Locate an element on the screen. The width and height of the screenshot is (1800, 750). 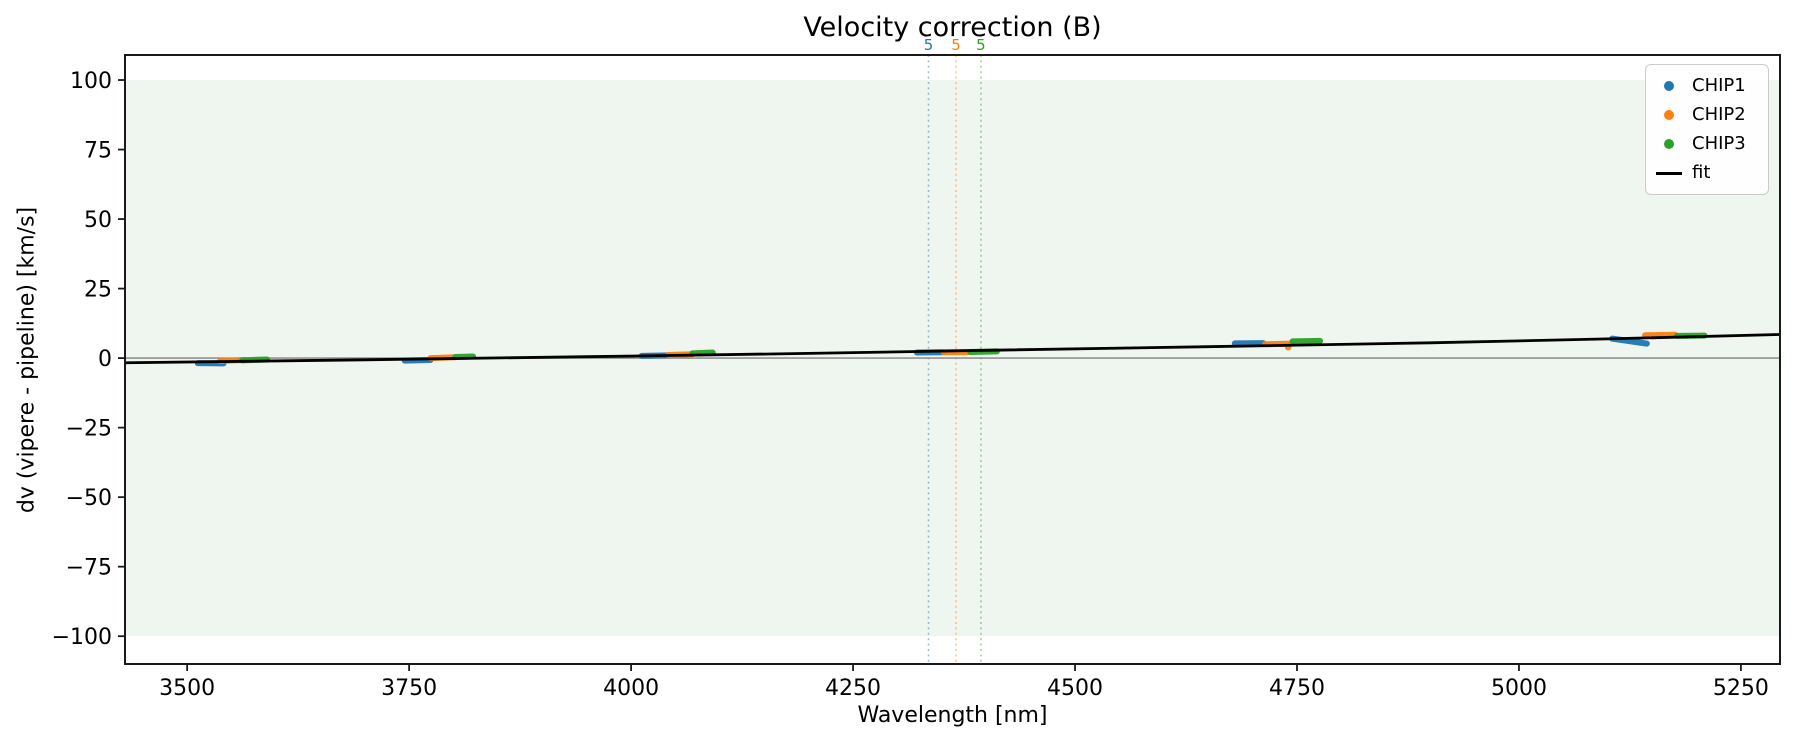
y-axis-label: dv (vipere - pipeline) [km/s] is located at coordinates (27, 360).